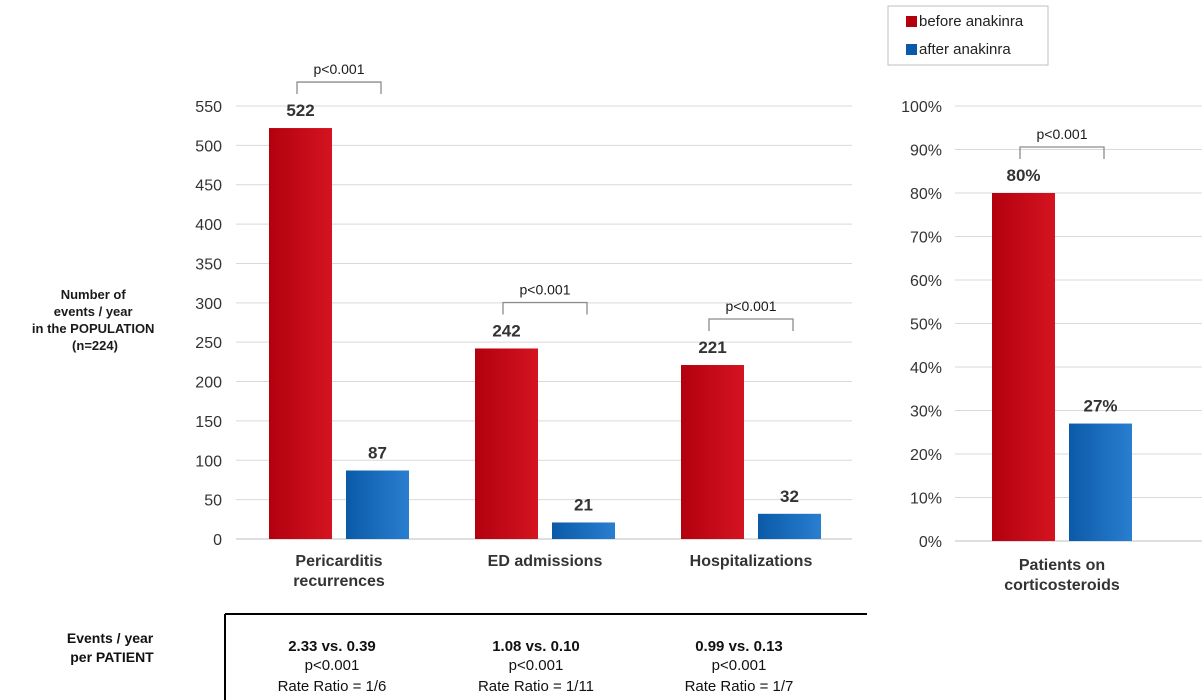 The width and height of the screenshot is (1202, 700). Describe the element at coordinates (926, 368) in the screenshot. I see `y-tick-label: 40%` at that location.